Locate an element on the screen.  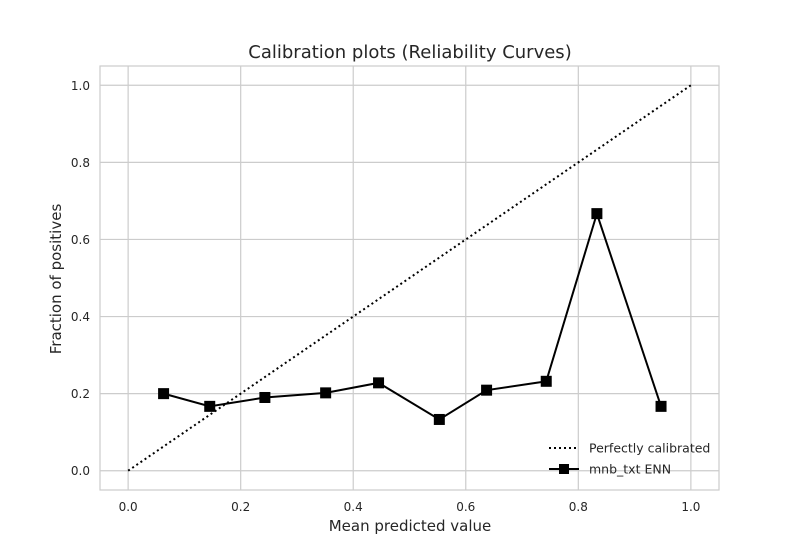
y-tick-label: 0.4 is located at coordinates (80, 317).